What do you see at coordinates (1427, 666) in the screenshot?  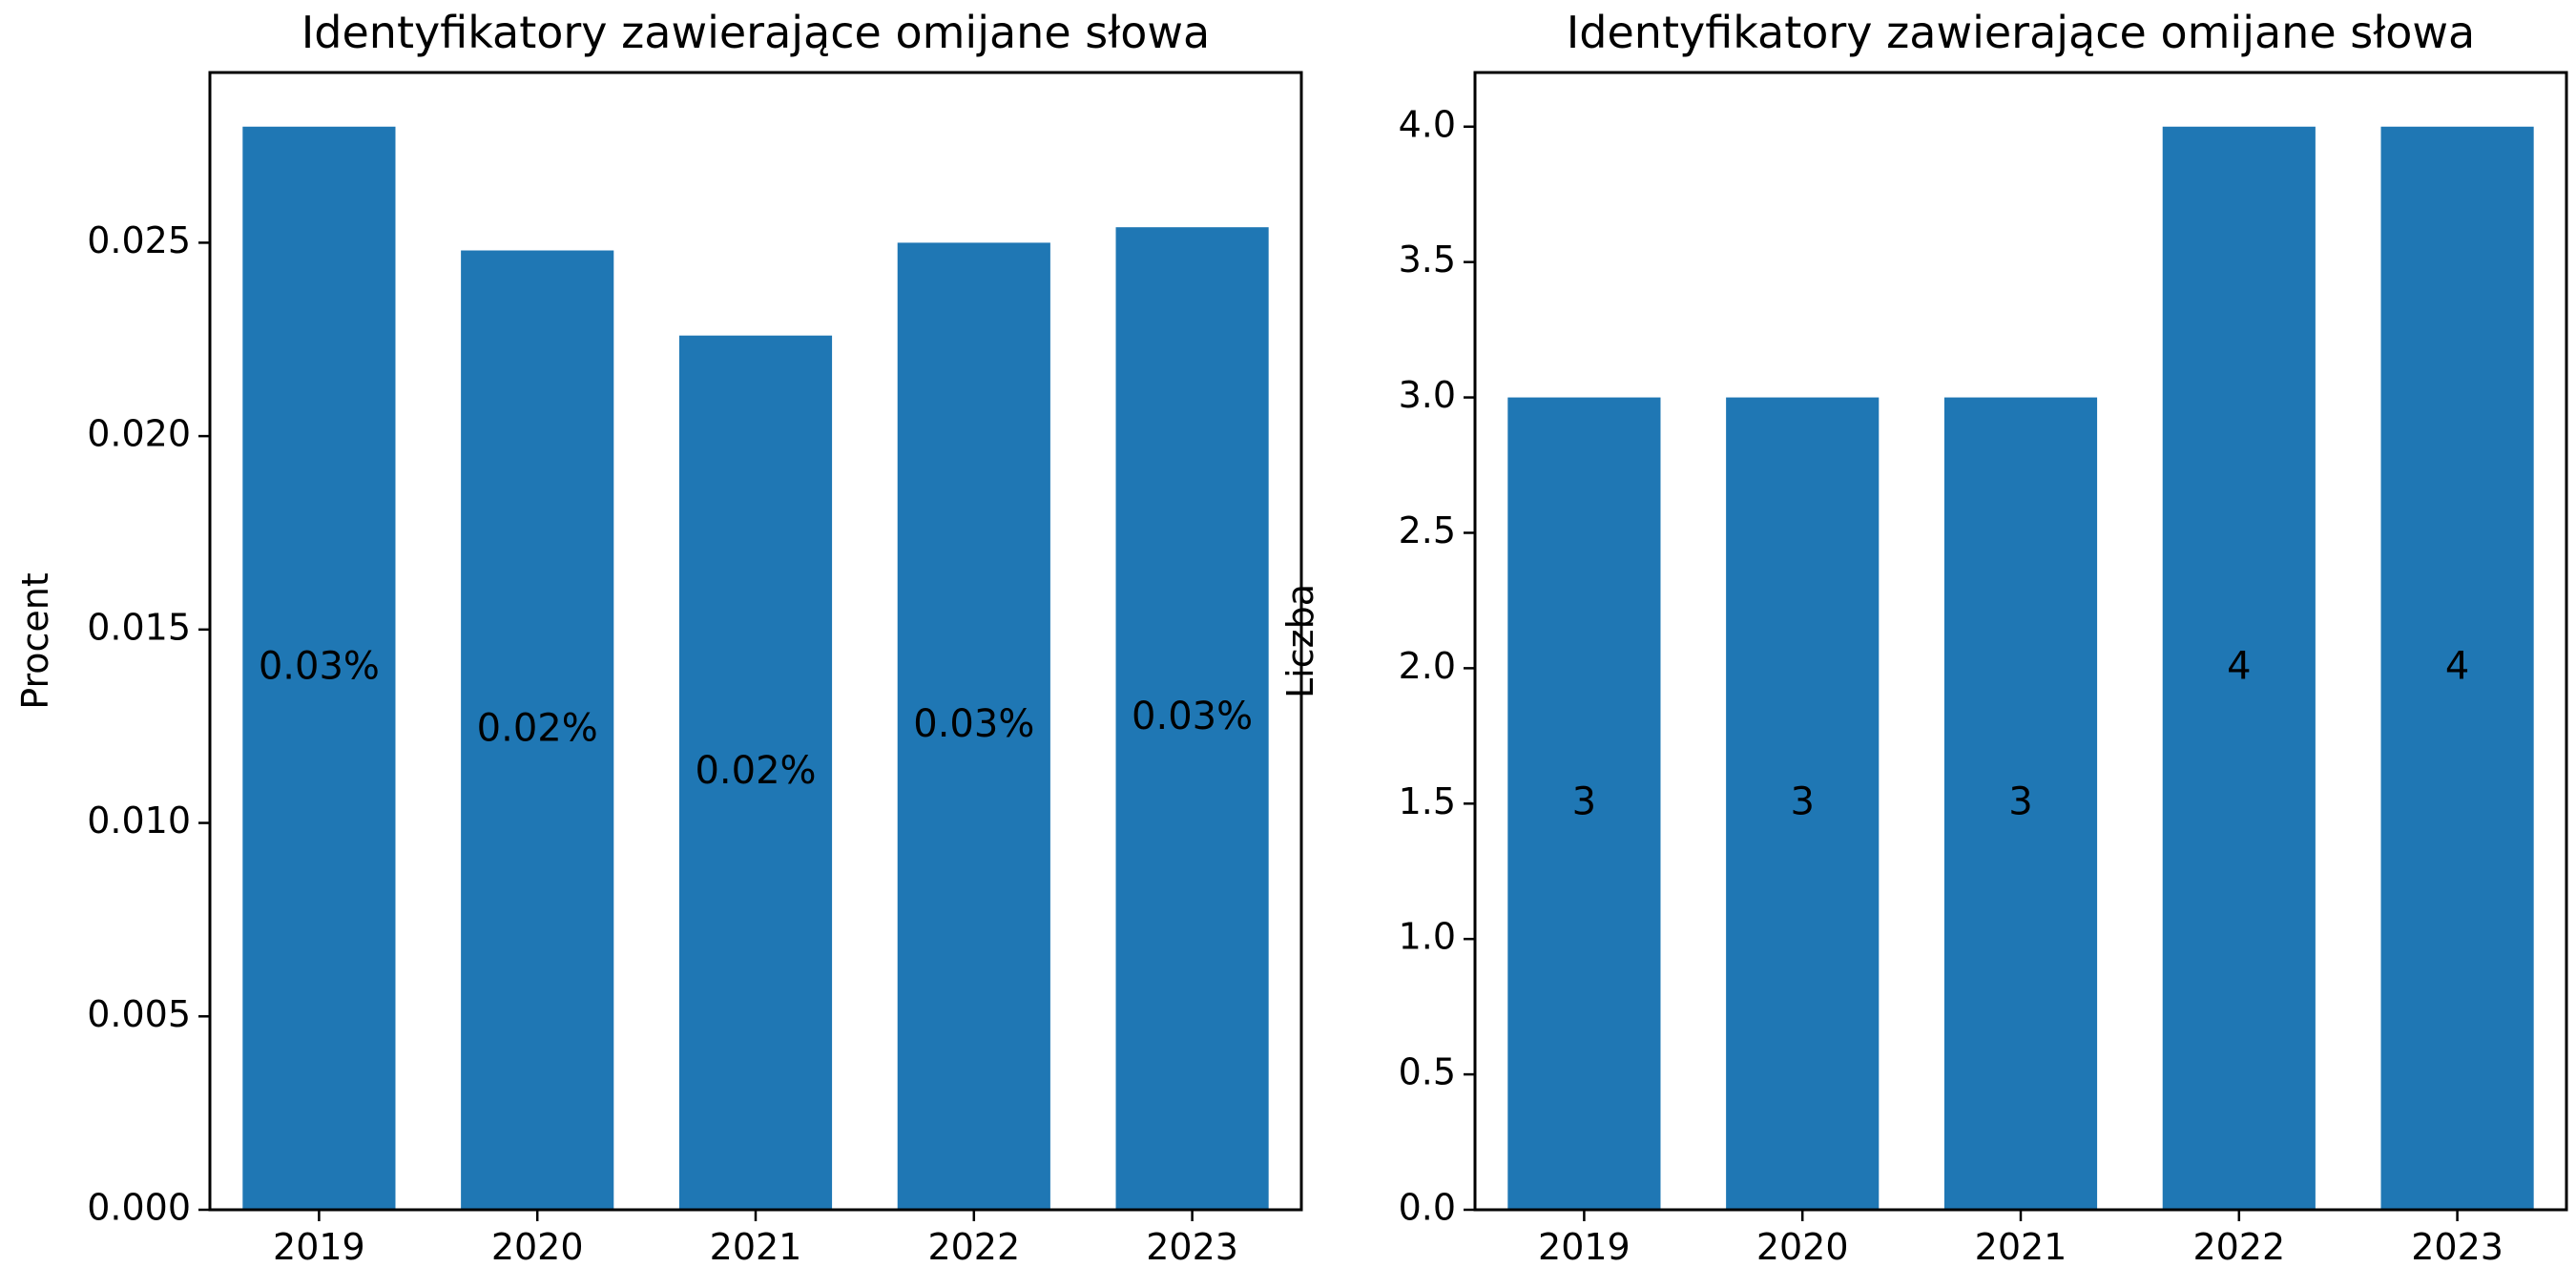 I see `y-tick-label: 2.0` at bounding box center [1427, 666].